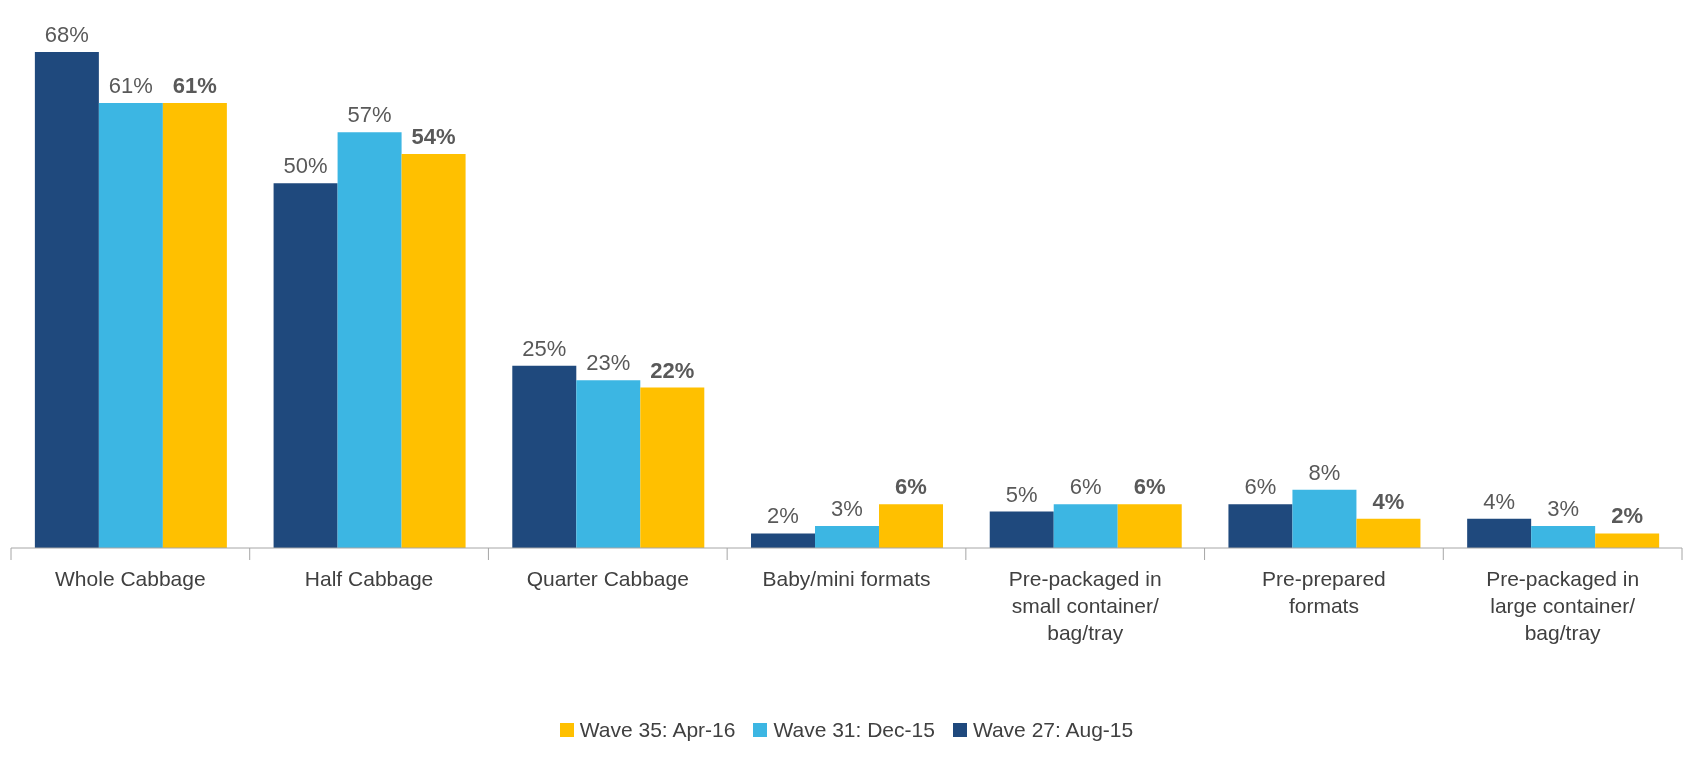 The height and width of the screenshot is (762, 1693). Describe the element at coordinates (130, 578) in the screenshot. I see `x-tick-label: Whole Cabbage` at that location.